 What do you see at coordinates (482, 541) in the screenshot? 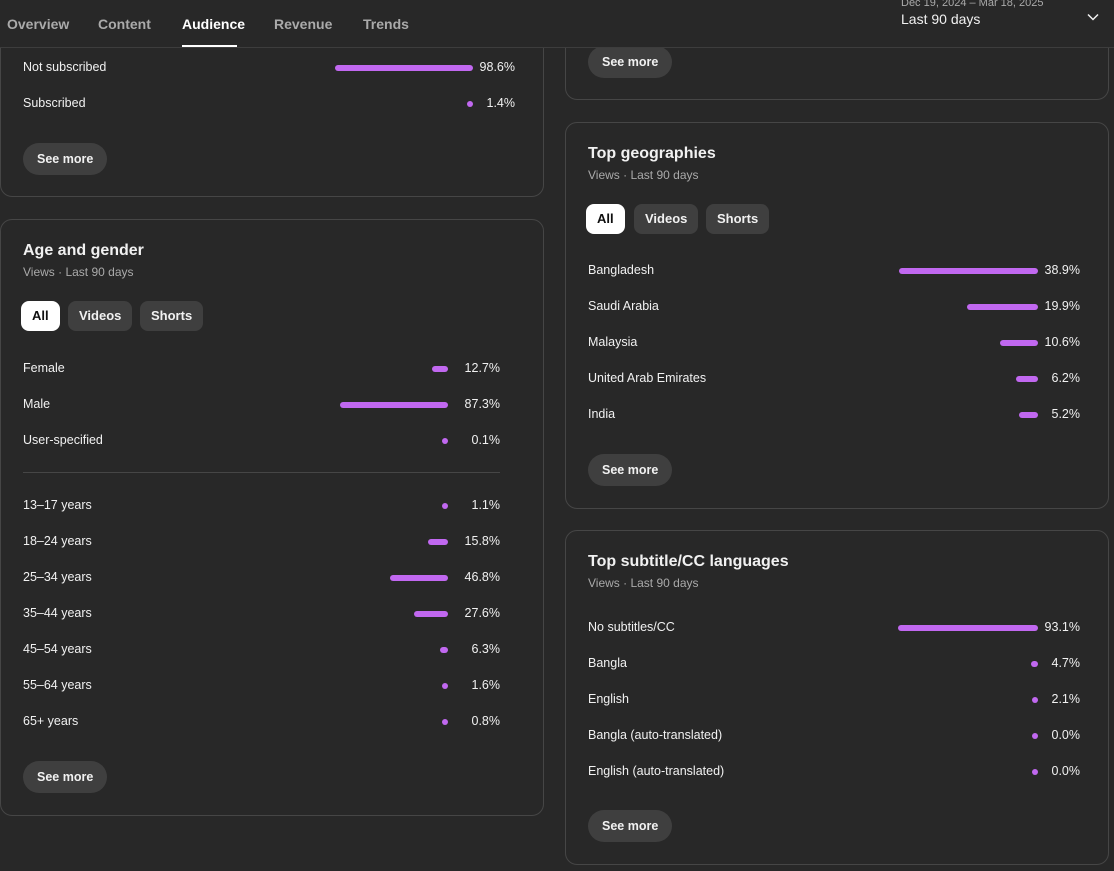
I see `row-percentage: 15.8%` at bounding box center [482, 541].